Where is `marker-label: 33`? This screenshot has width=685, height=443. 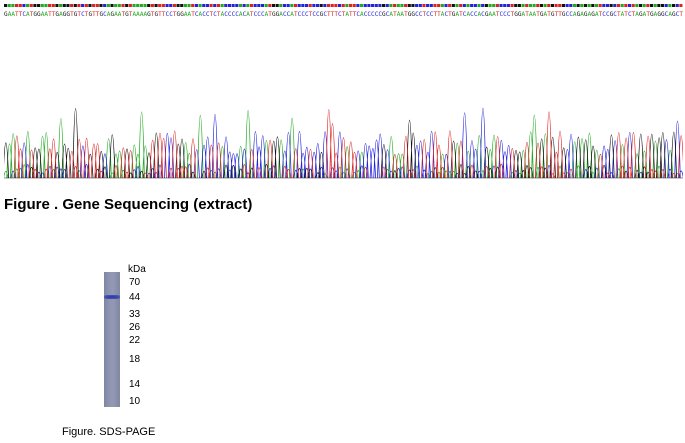 marker-label: 33 is located at coordinates (135, 314).